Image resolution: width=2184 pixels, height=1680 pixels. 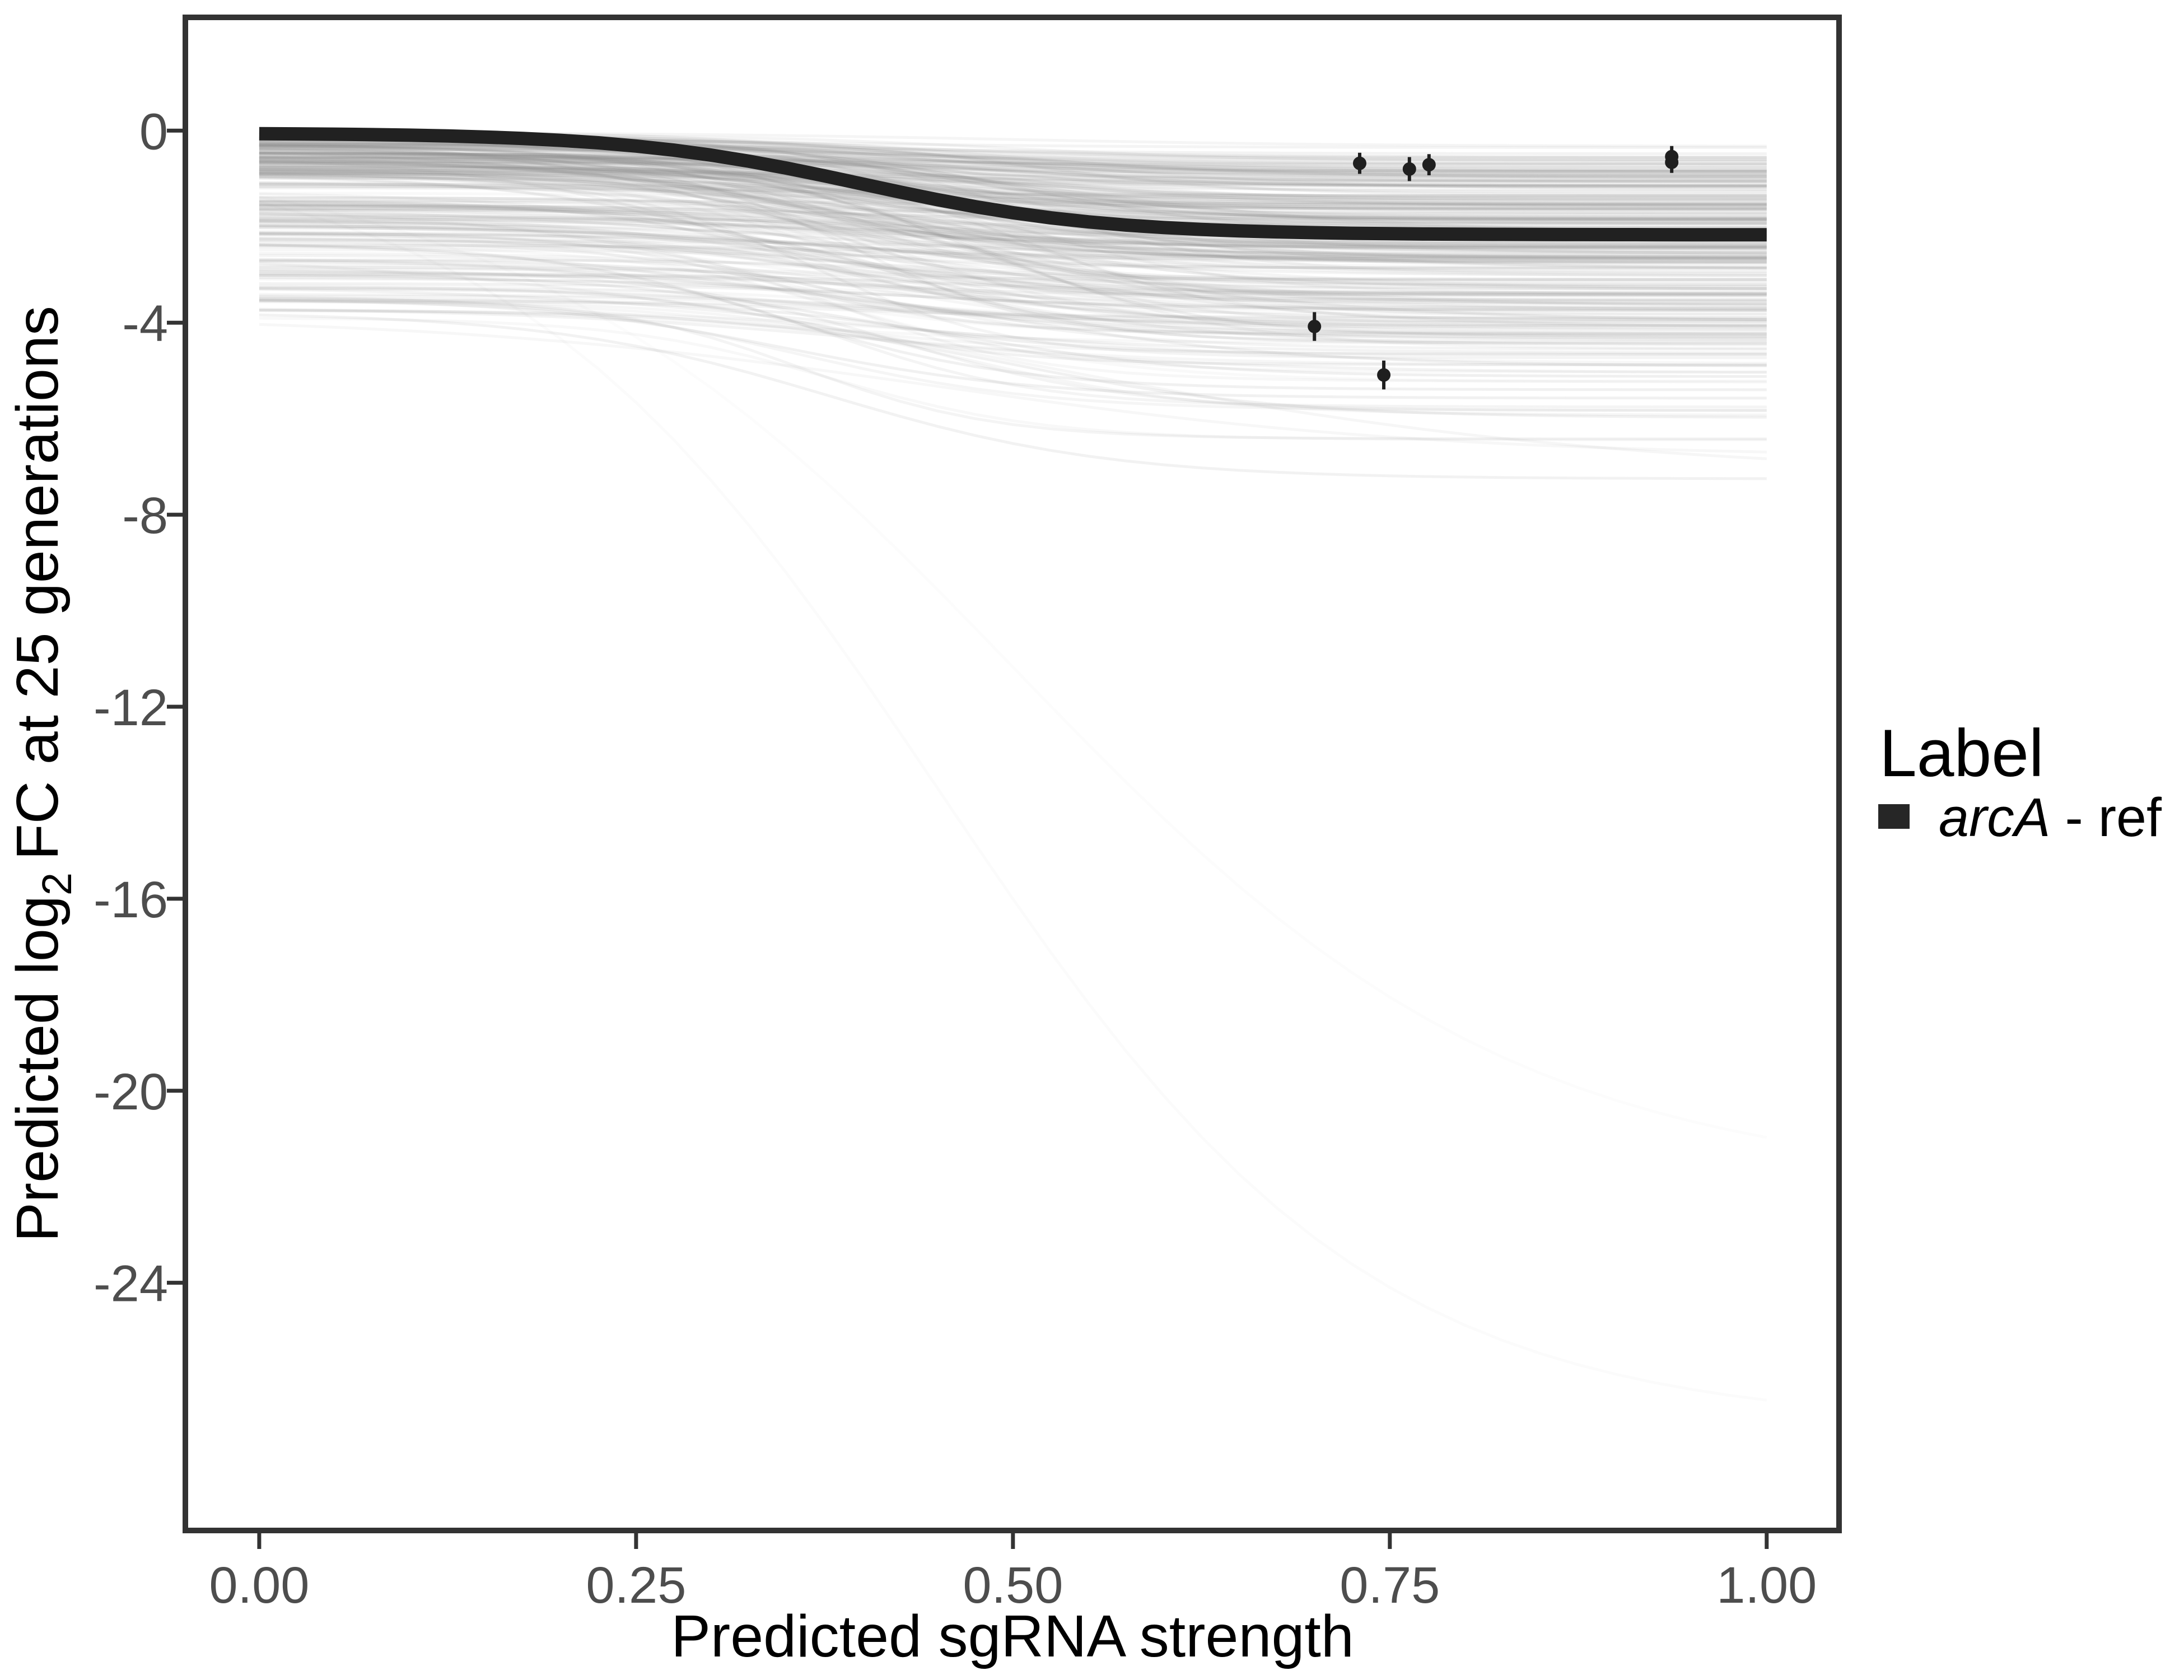 I want to click on x-axis-title: Predicted sgRNA strength, so click(x=1013, y=1636).